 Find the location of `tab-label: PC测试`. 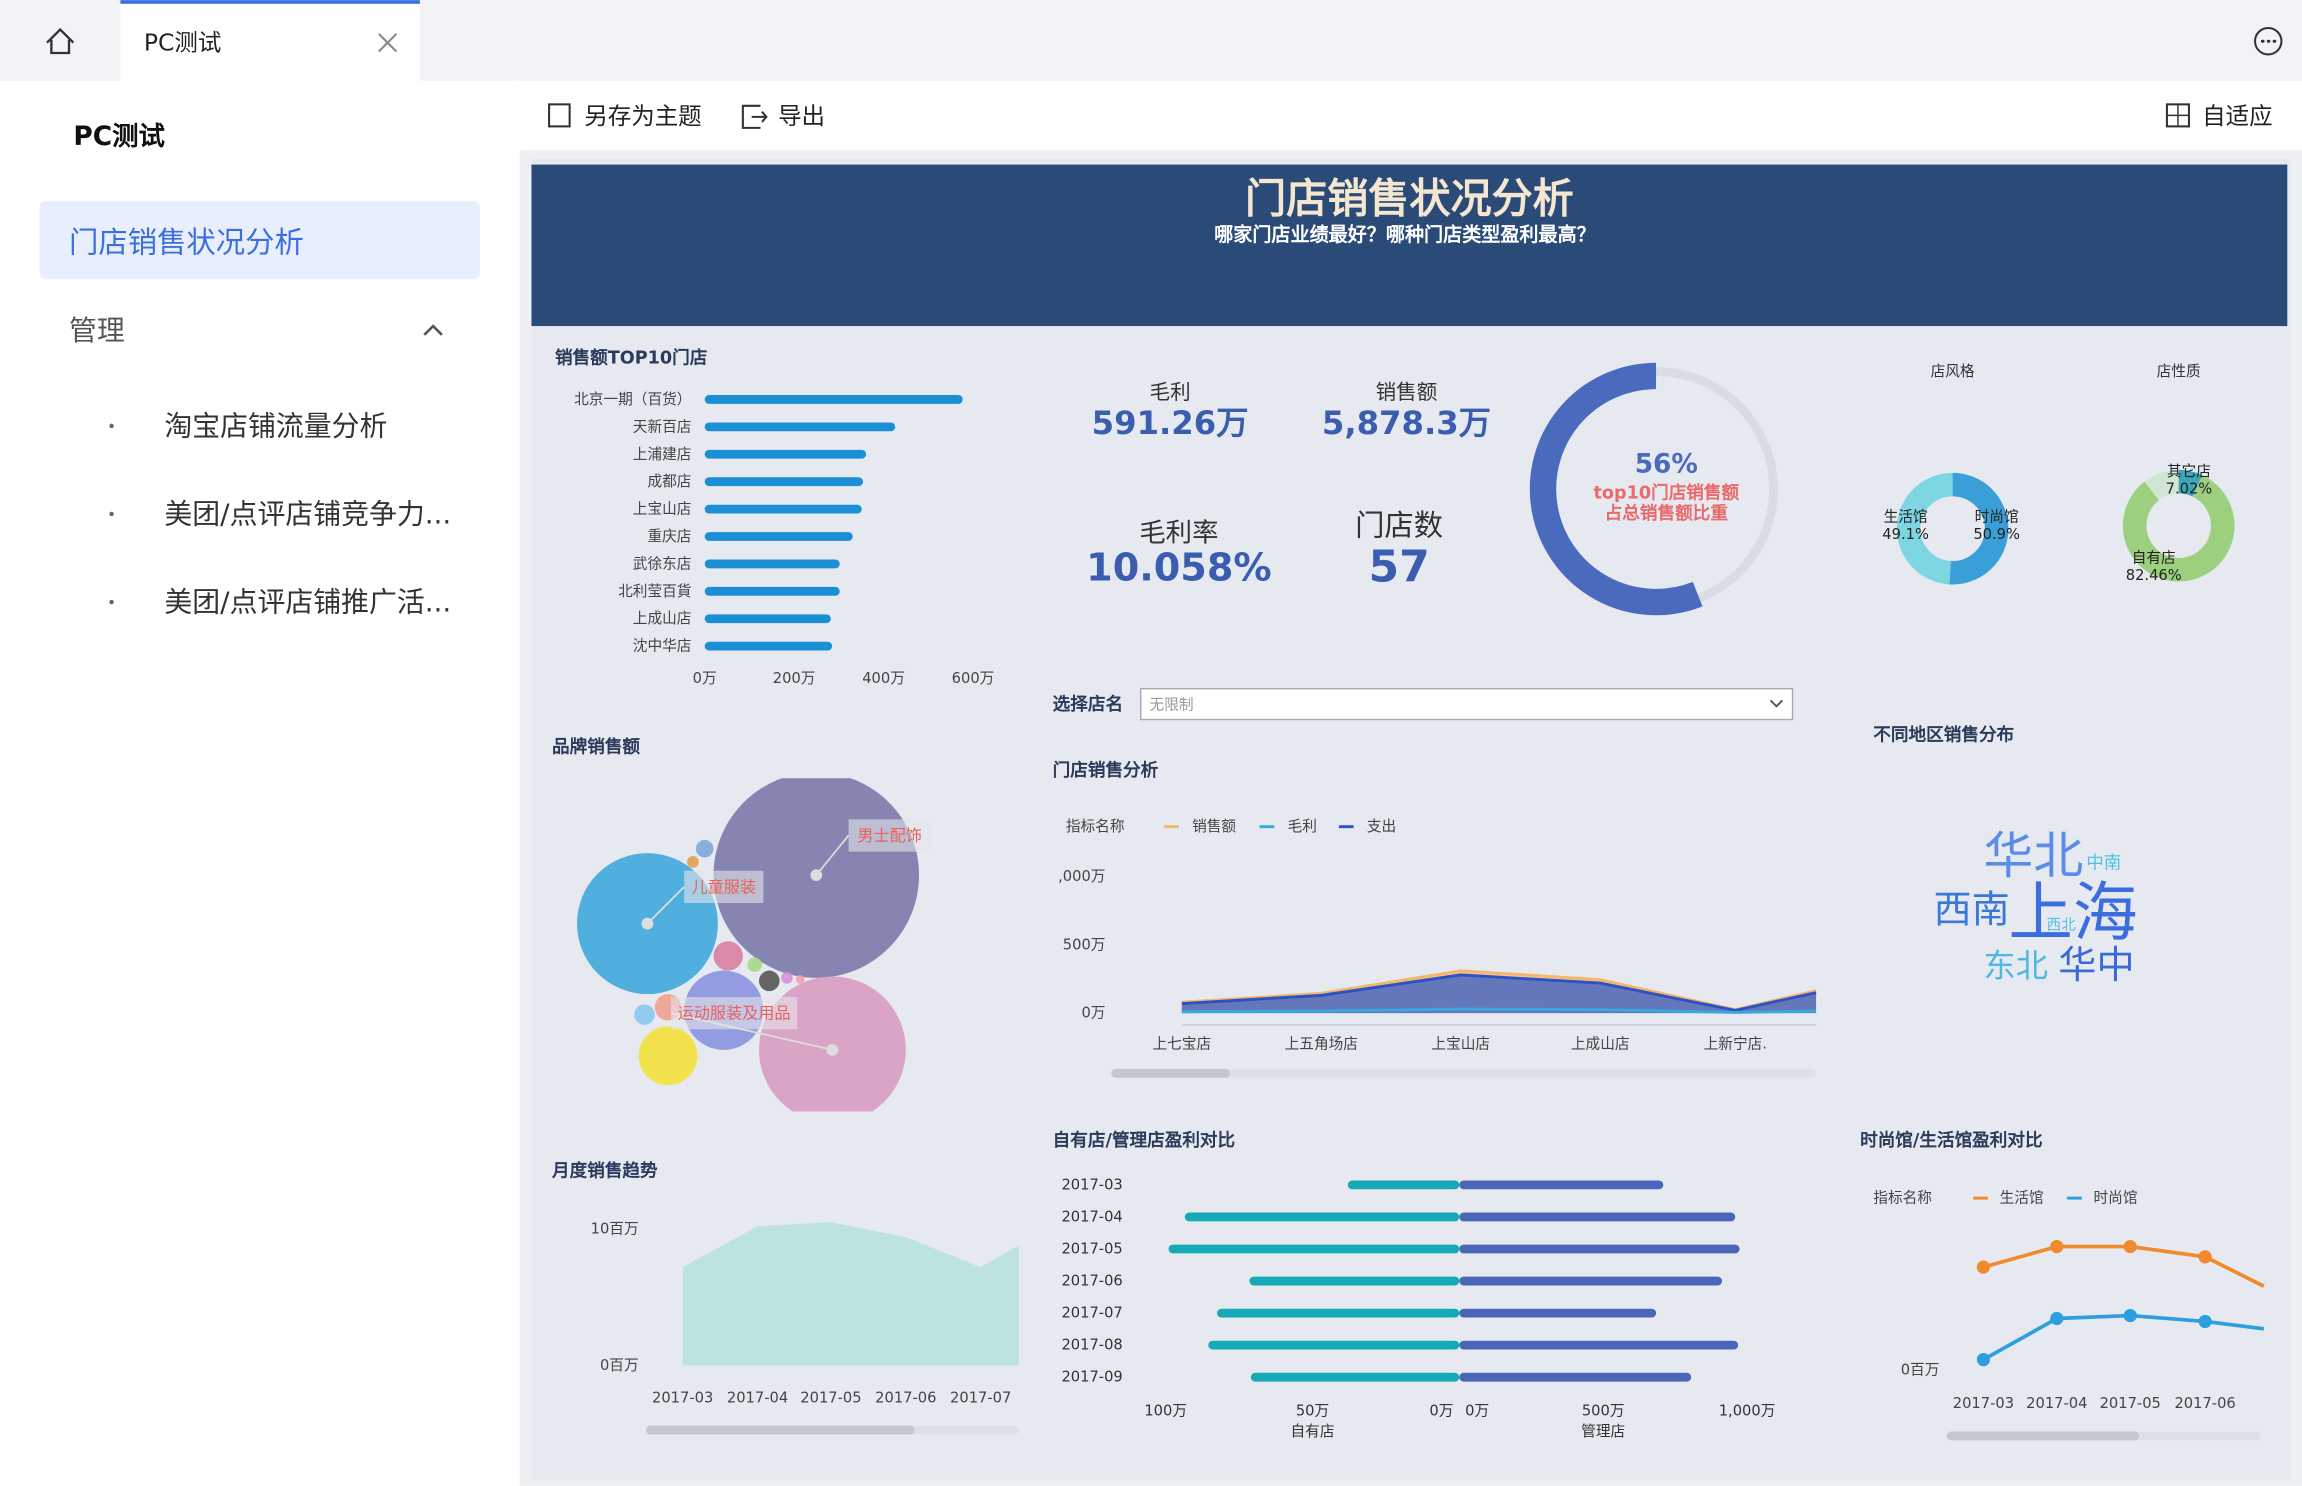

tab-label: PC测试 is located at coordinates (182, 43).